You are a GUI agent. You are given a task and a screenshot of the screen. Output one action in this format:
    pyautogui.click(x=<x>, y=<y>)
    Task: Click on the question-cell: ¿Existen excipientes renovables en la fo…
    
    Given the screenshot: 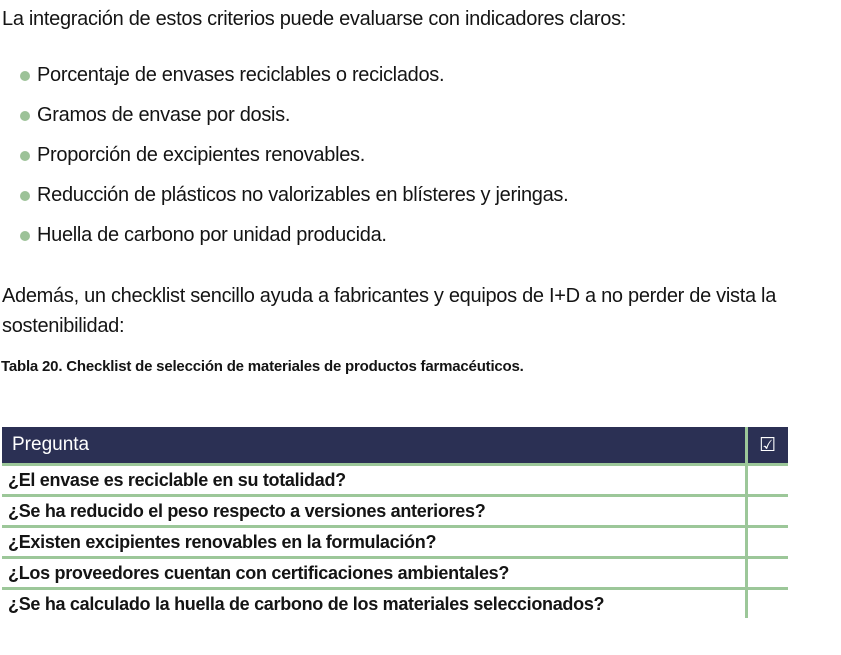 What is the action you would take?
    pyautogui.click(x=374, y=542)
    